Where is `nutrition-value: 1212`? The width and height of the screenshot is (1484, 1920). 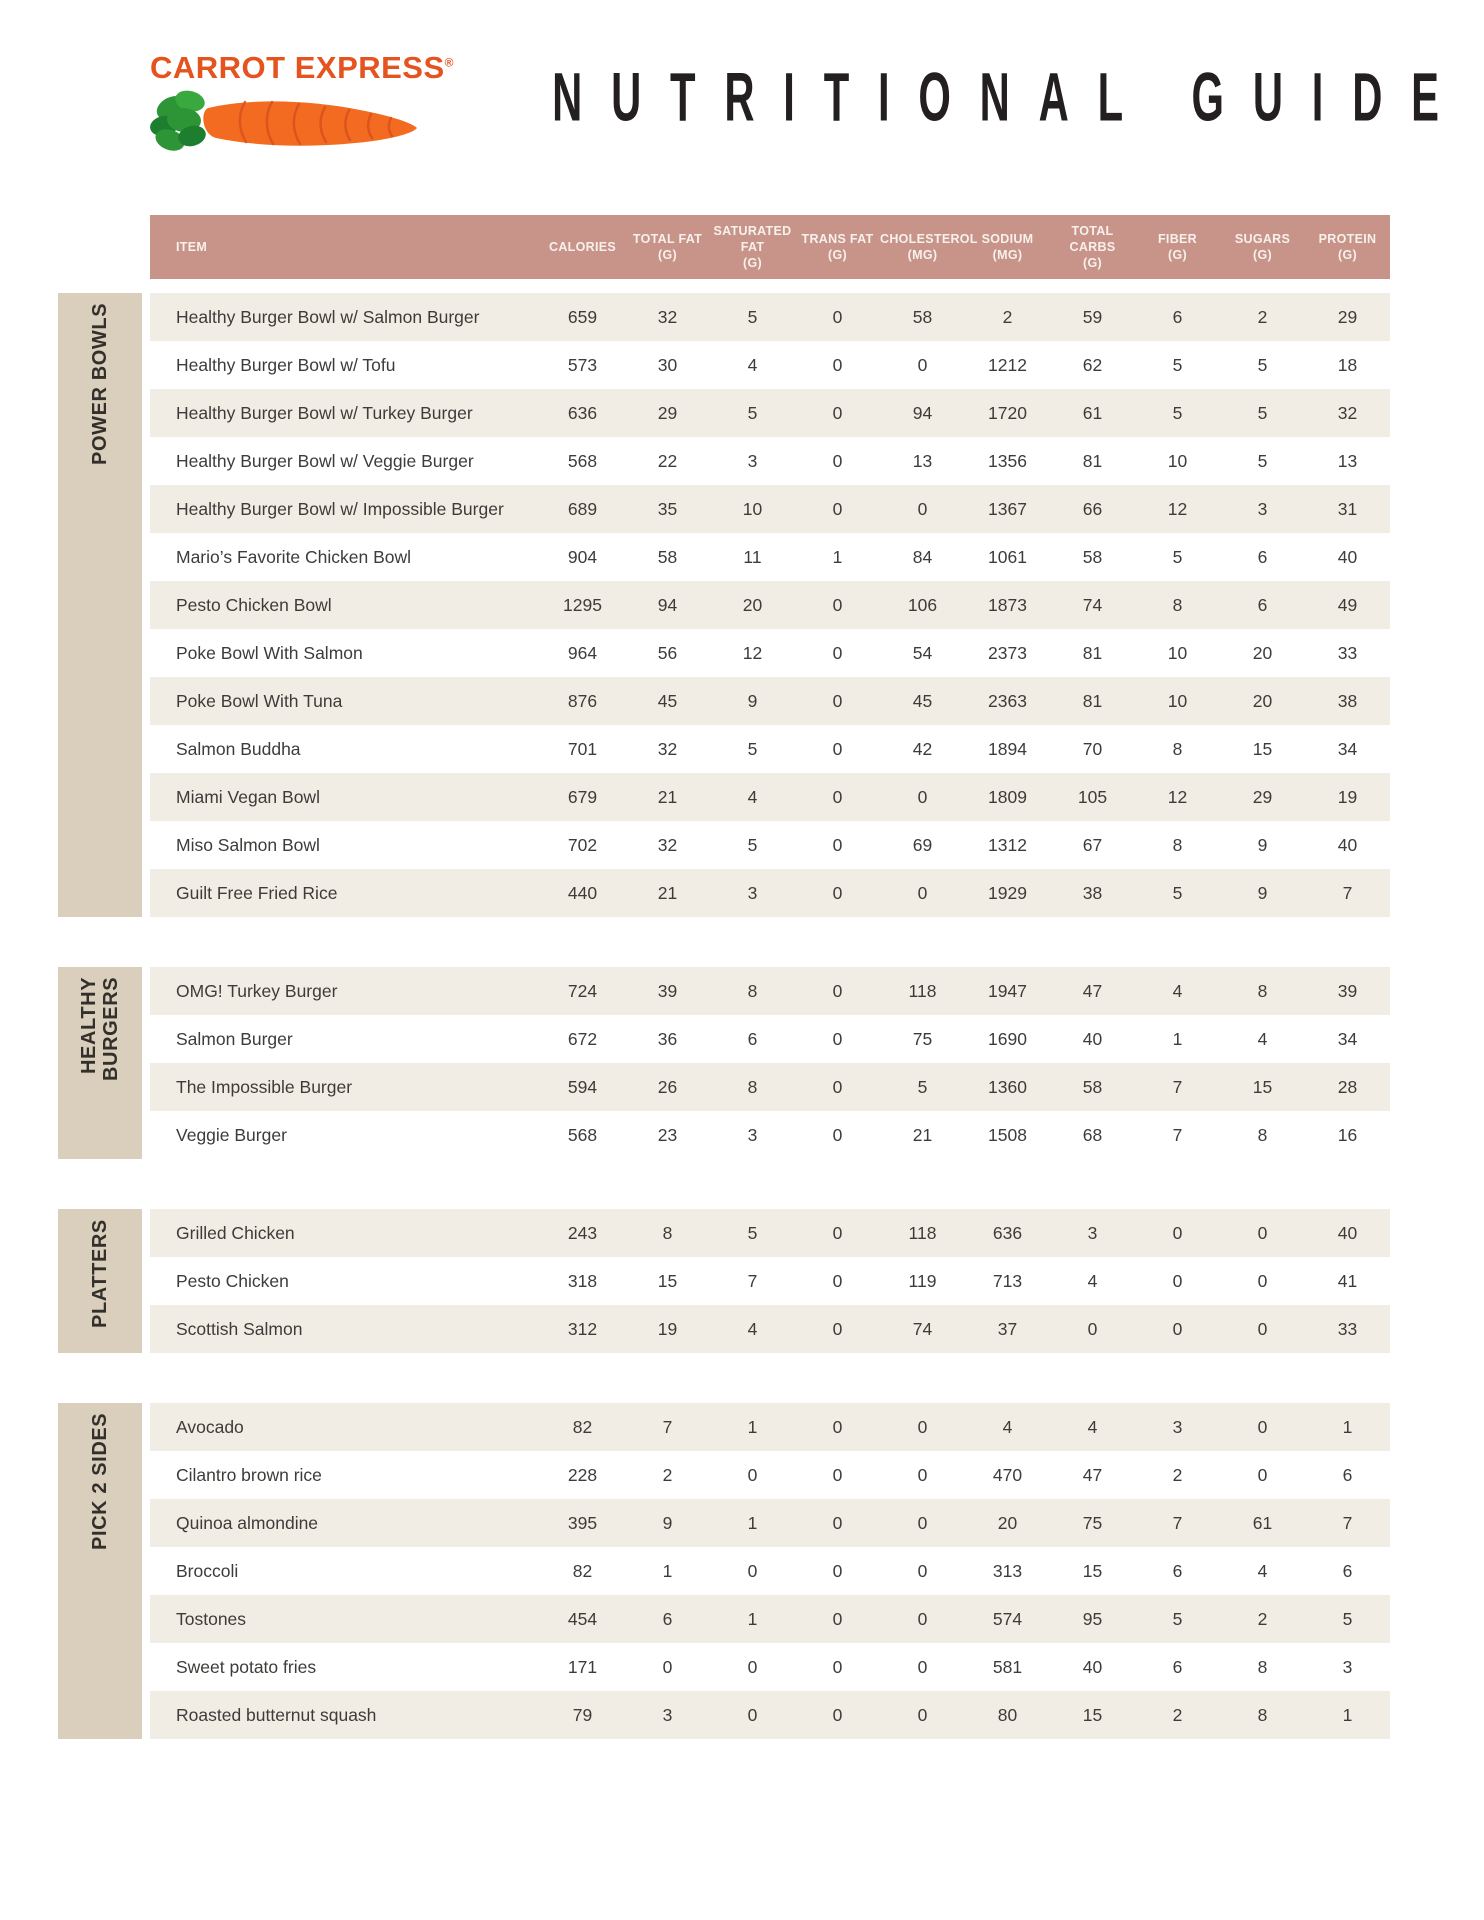
nutrition-value: 1212 is located at coordinates (1007, 364).